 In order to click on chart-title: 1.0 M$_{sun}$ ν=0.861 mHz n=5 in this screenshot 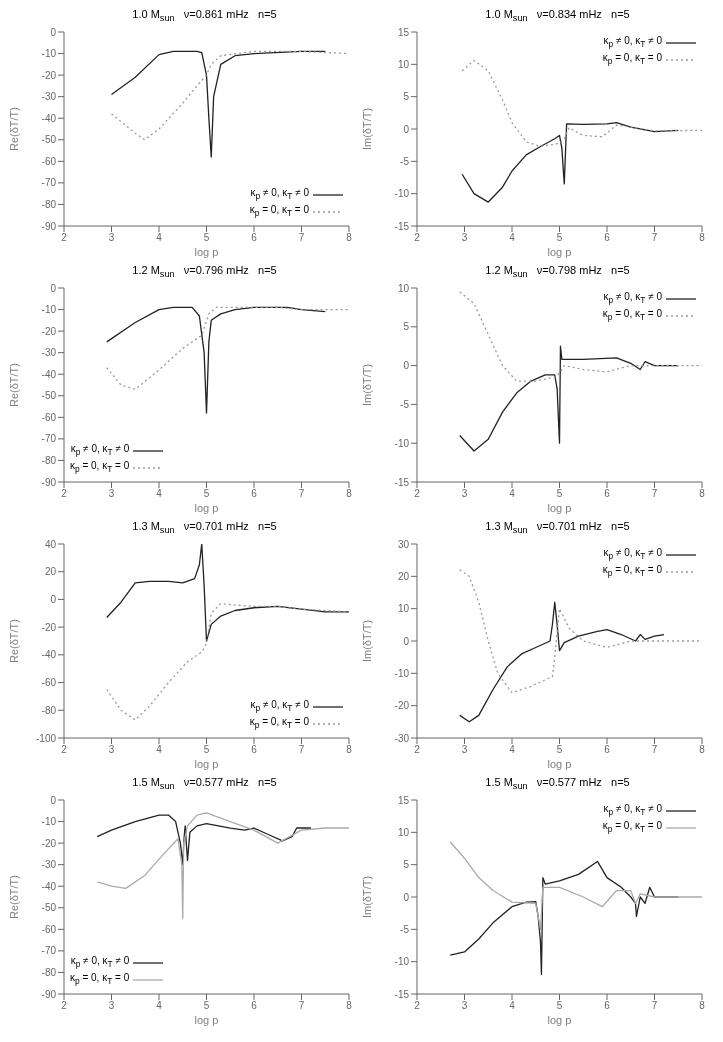, I will do `click(204, 16)`.